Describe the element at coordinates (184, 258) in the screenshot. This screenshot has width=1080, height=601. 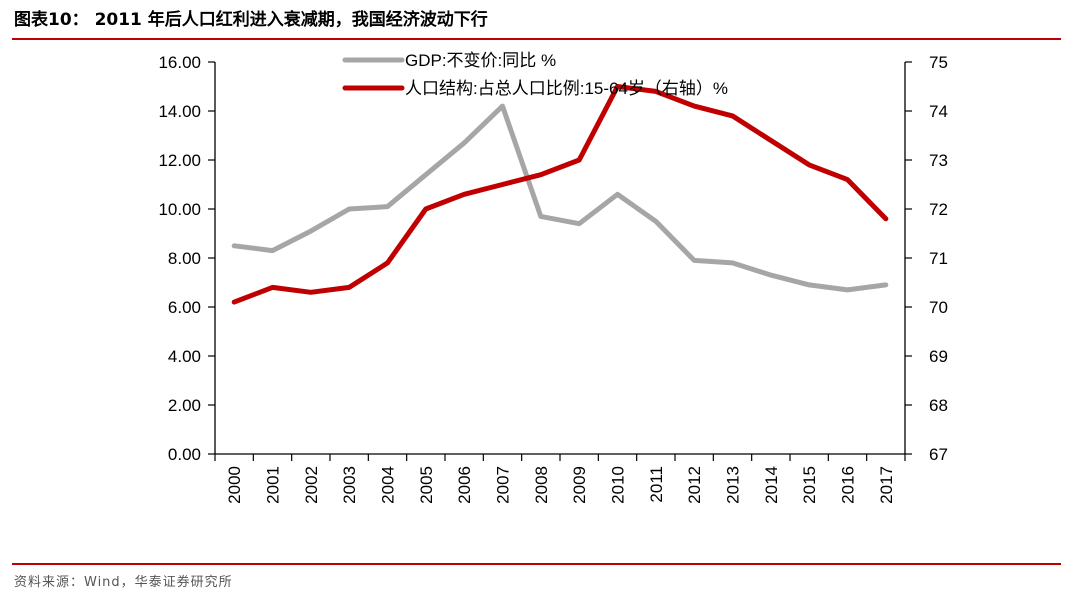
I see `y-tick-label: 8.00` at that location.